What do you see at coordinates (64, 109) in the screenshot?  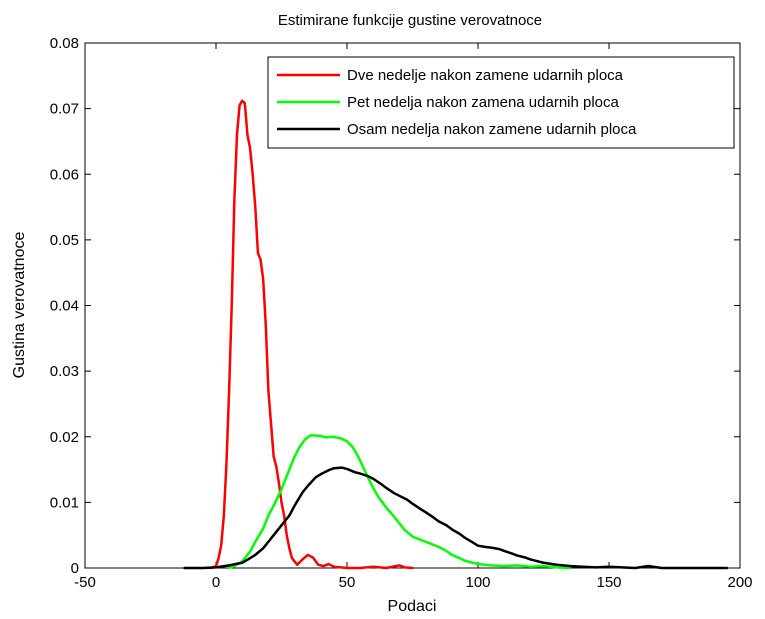 I see `y-tick-label: 0.07` at bounding box center [64, 109].